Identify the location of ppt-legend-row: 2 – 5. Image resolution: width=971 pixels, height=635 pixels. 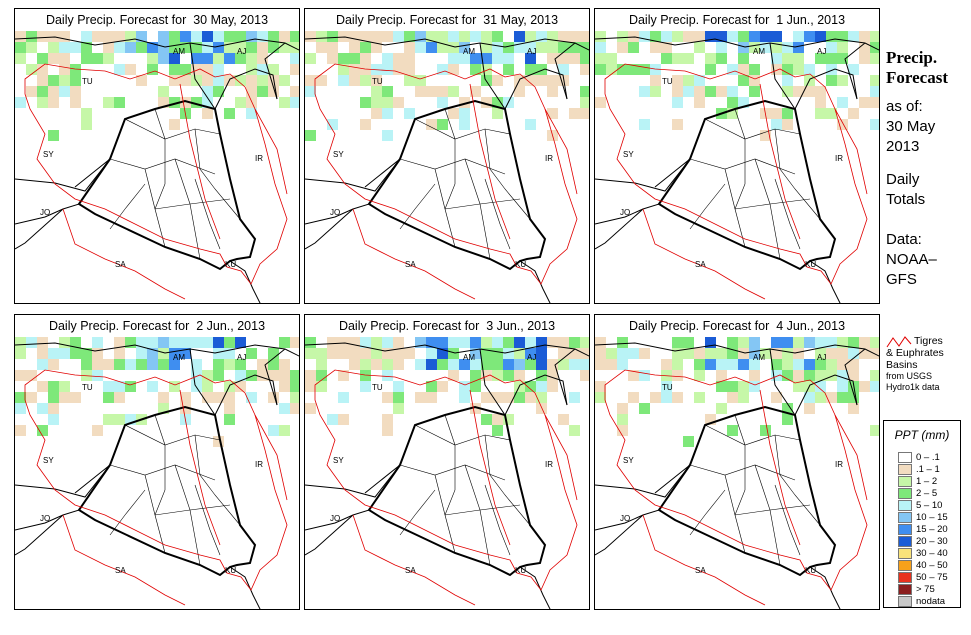
(917, 493).